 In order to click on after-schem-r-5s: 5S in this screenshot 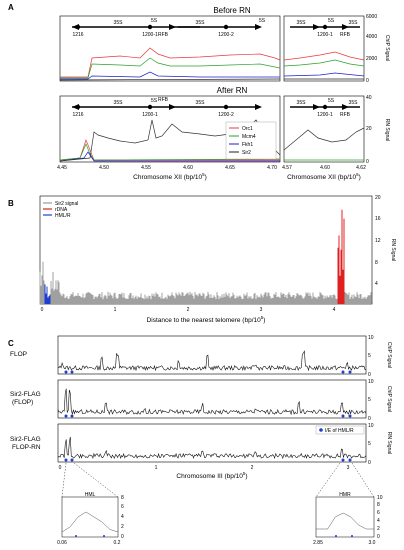, I will do `click(331, 101)`.